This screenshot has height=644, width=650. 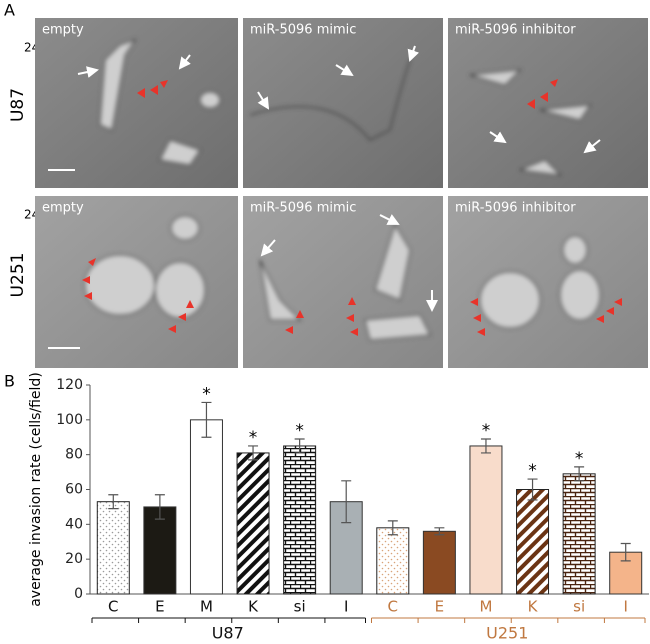 What do you see at coordinates (74, 490) in the screenshot?
I see `y-tick-label: 60` at bounding box center [74, 490].